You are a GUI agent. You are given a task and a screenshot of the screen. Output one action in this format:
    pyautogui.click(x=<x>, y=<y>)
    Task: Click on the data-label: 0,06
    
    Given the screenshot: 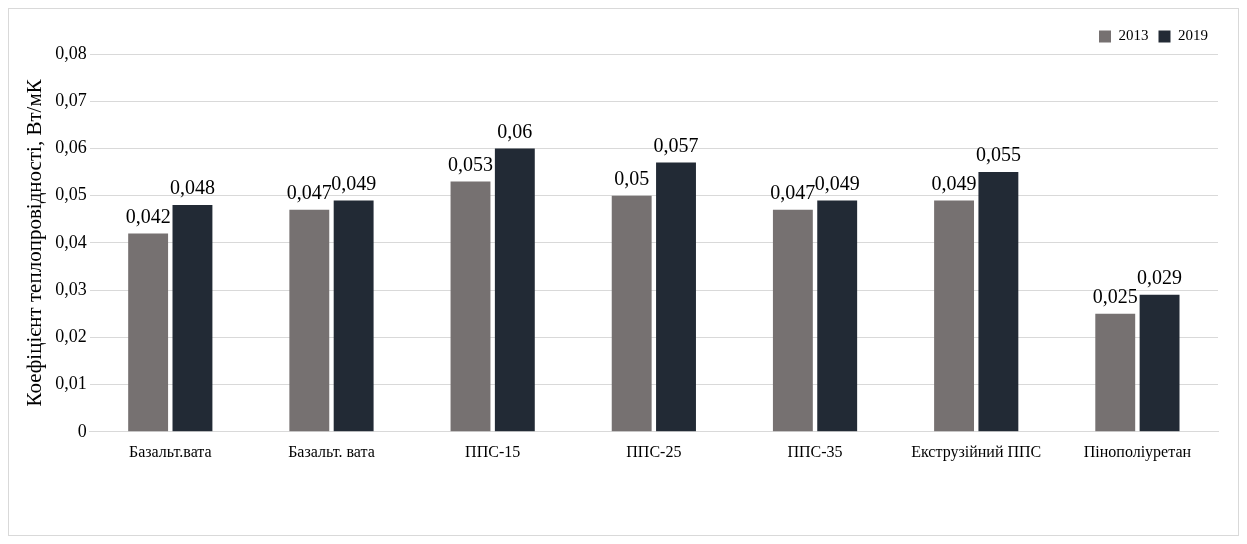 What is the action you would take?
    pyautogui.click(x=515, y=130)
    